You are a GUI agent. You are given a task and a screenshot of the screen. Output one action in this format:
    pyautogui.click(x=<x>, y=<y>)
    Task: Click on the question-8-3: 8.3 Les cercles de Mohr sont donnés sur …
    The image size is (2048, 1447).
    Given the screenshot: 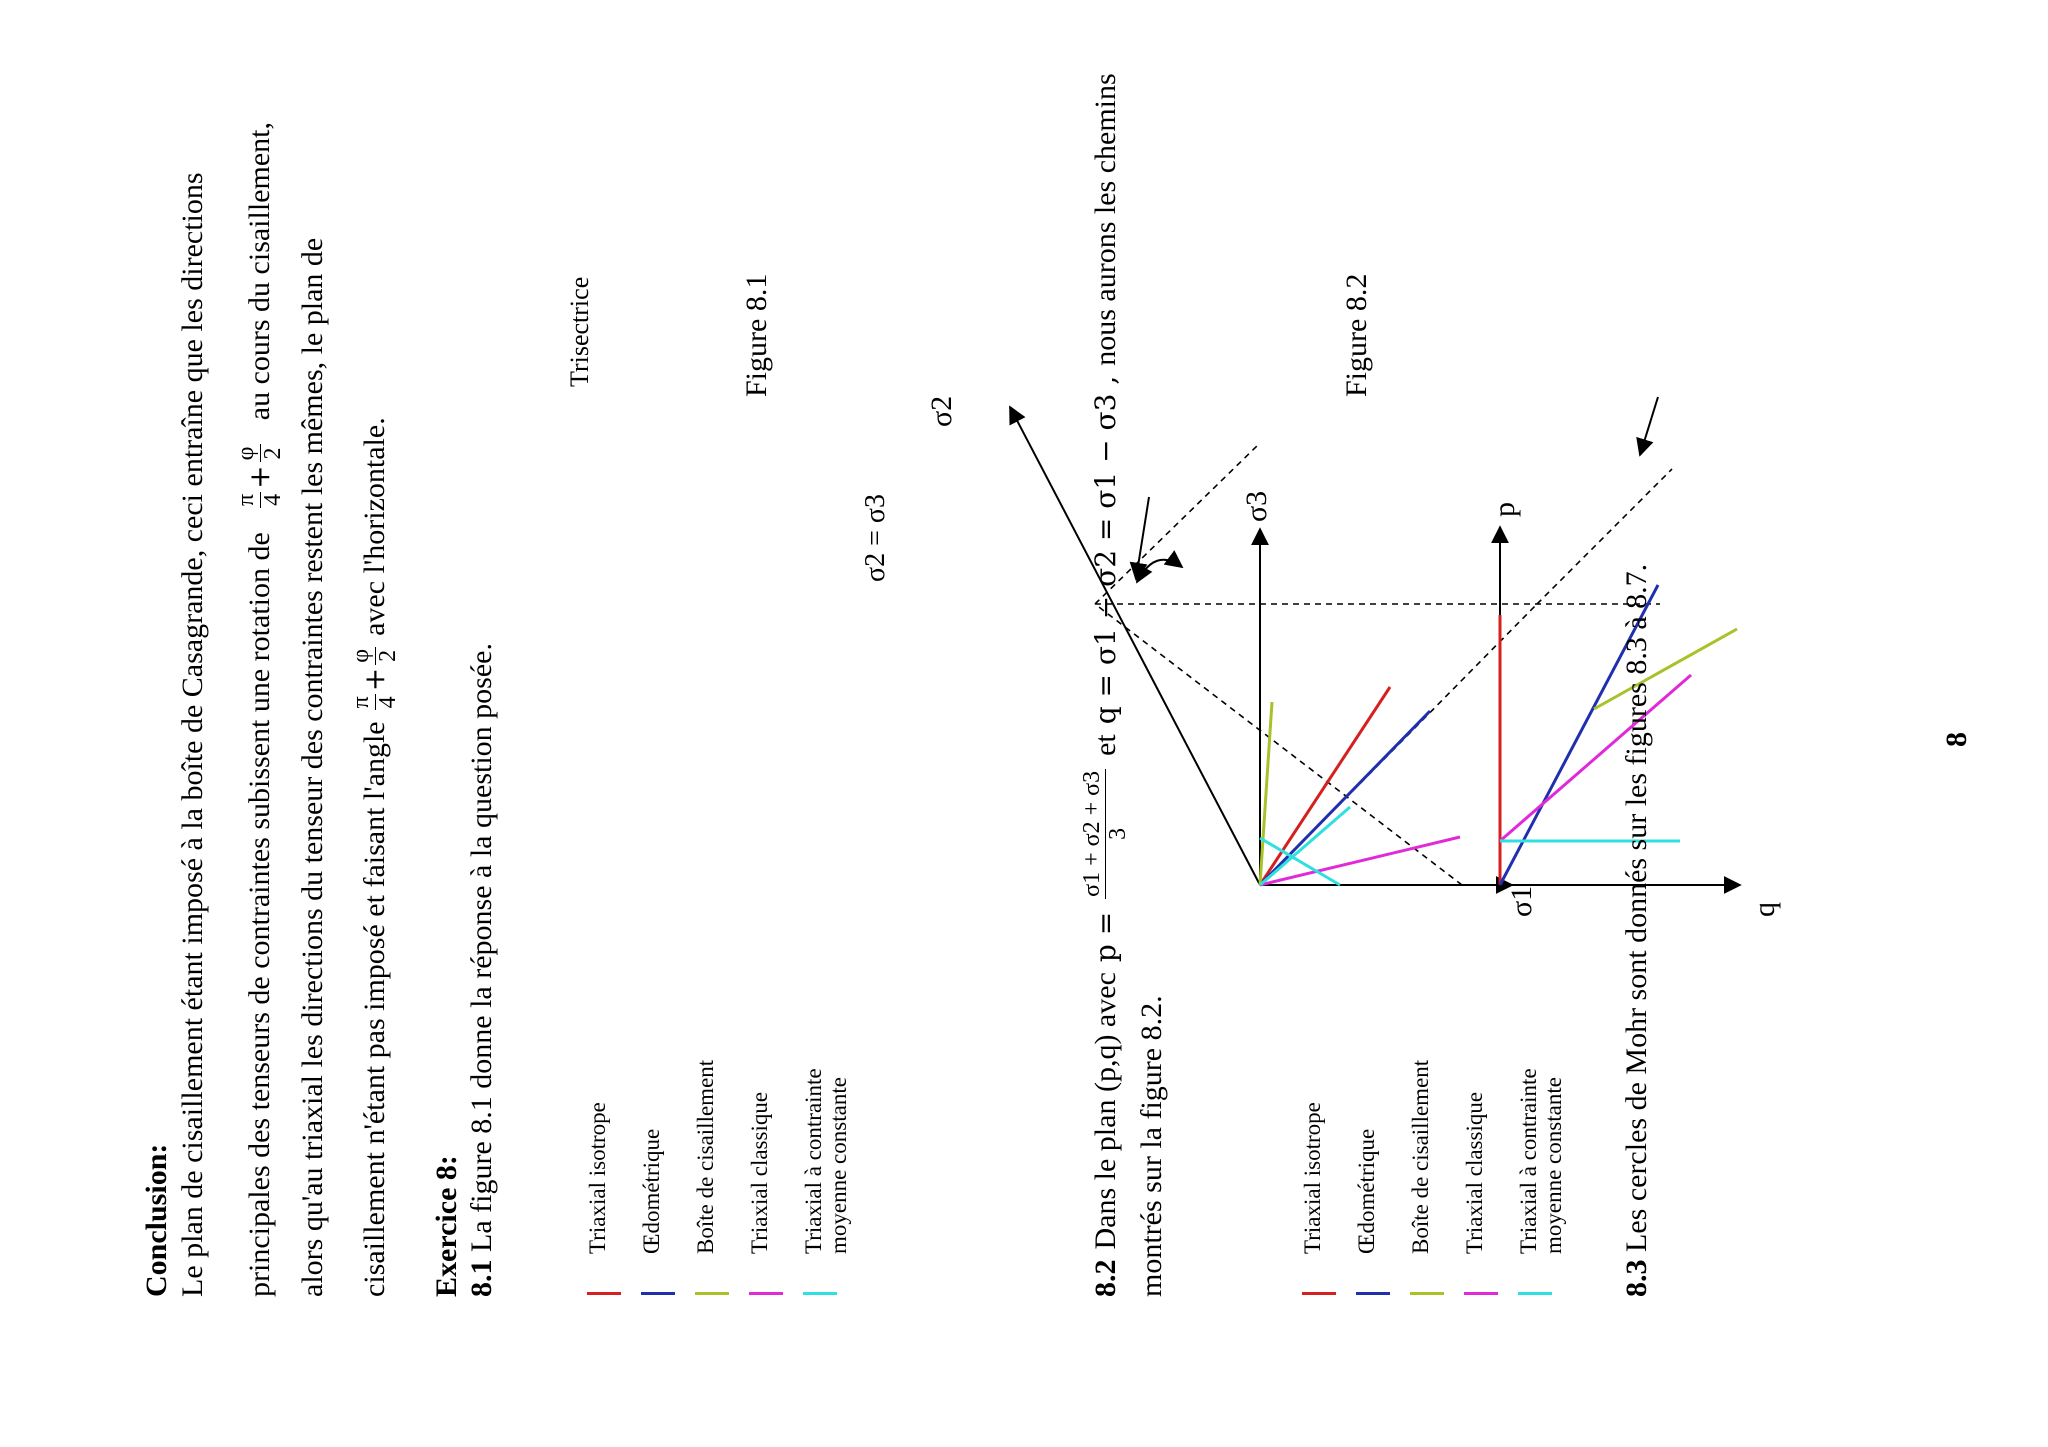 What is the action you would take?
    pyautogui.click(x=1636, y=930)
    